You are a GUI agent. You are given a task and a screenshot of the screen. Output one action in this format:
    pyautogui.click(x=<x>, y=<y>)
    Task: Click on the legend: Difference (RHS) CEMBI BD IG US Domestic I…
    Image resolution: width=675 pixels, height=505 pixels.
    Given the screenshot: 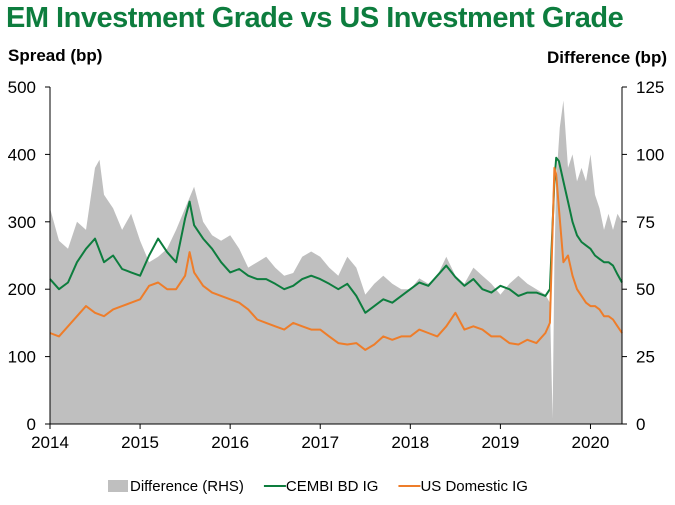 What is the action you would take?
    pyautogui.click(x=318, y=486)
    